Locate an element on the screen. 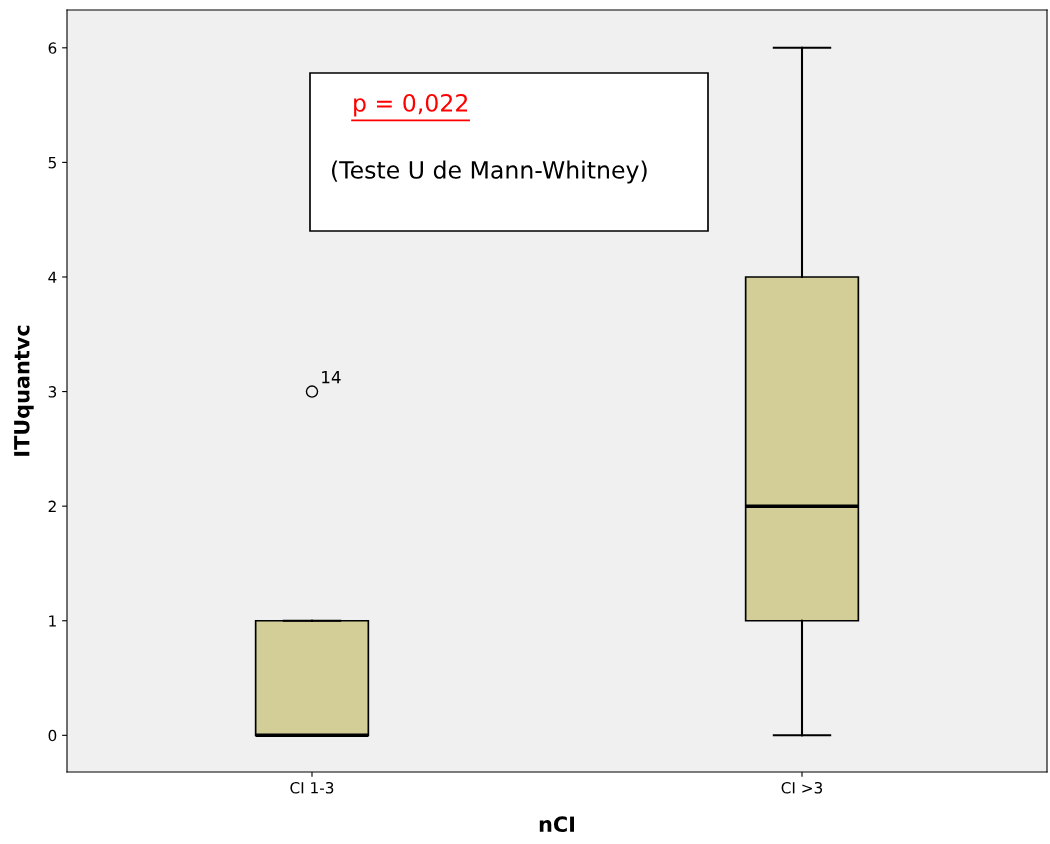 This screenshot has width=1050, height=844. x-axis-title: nCI is located at coordinates (557, 824).